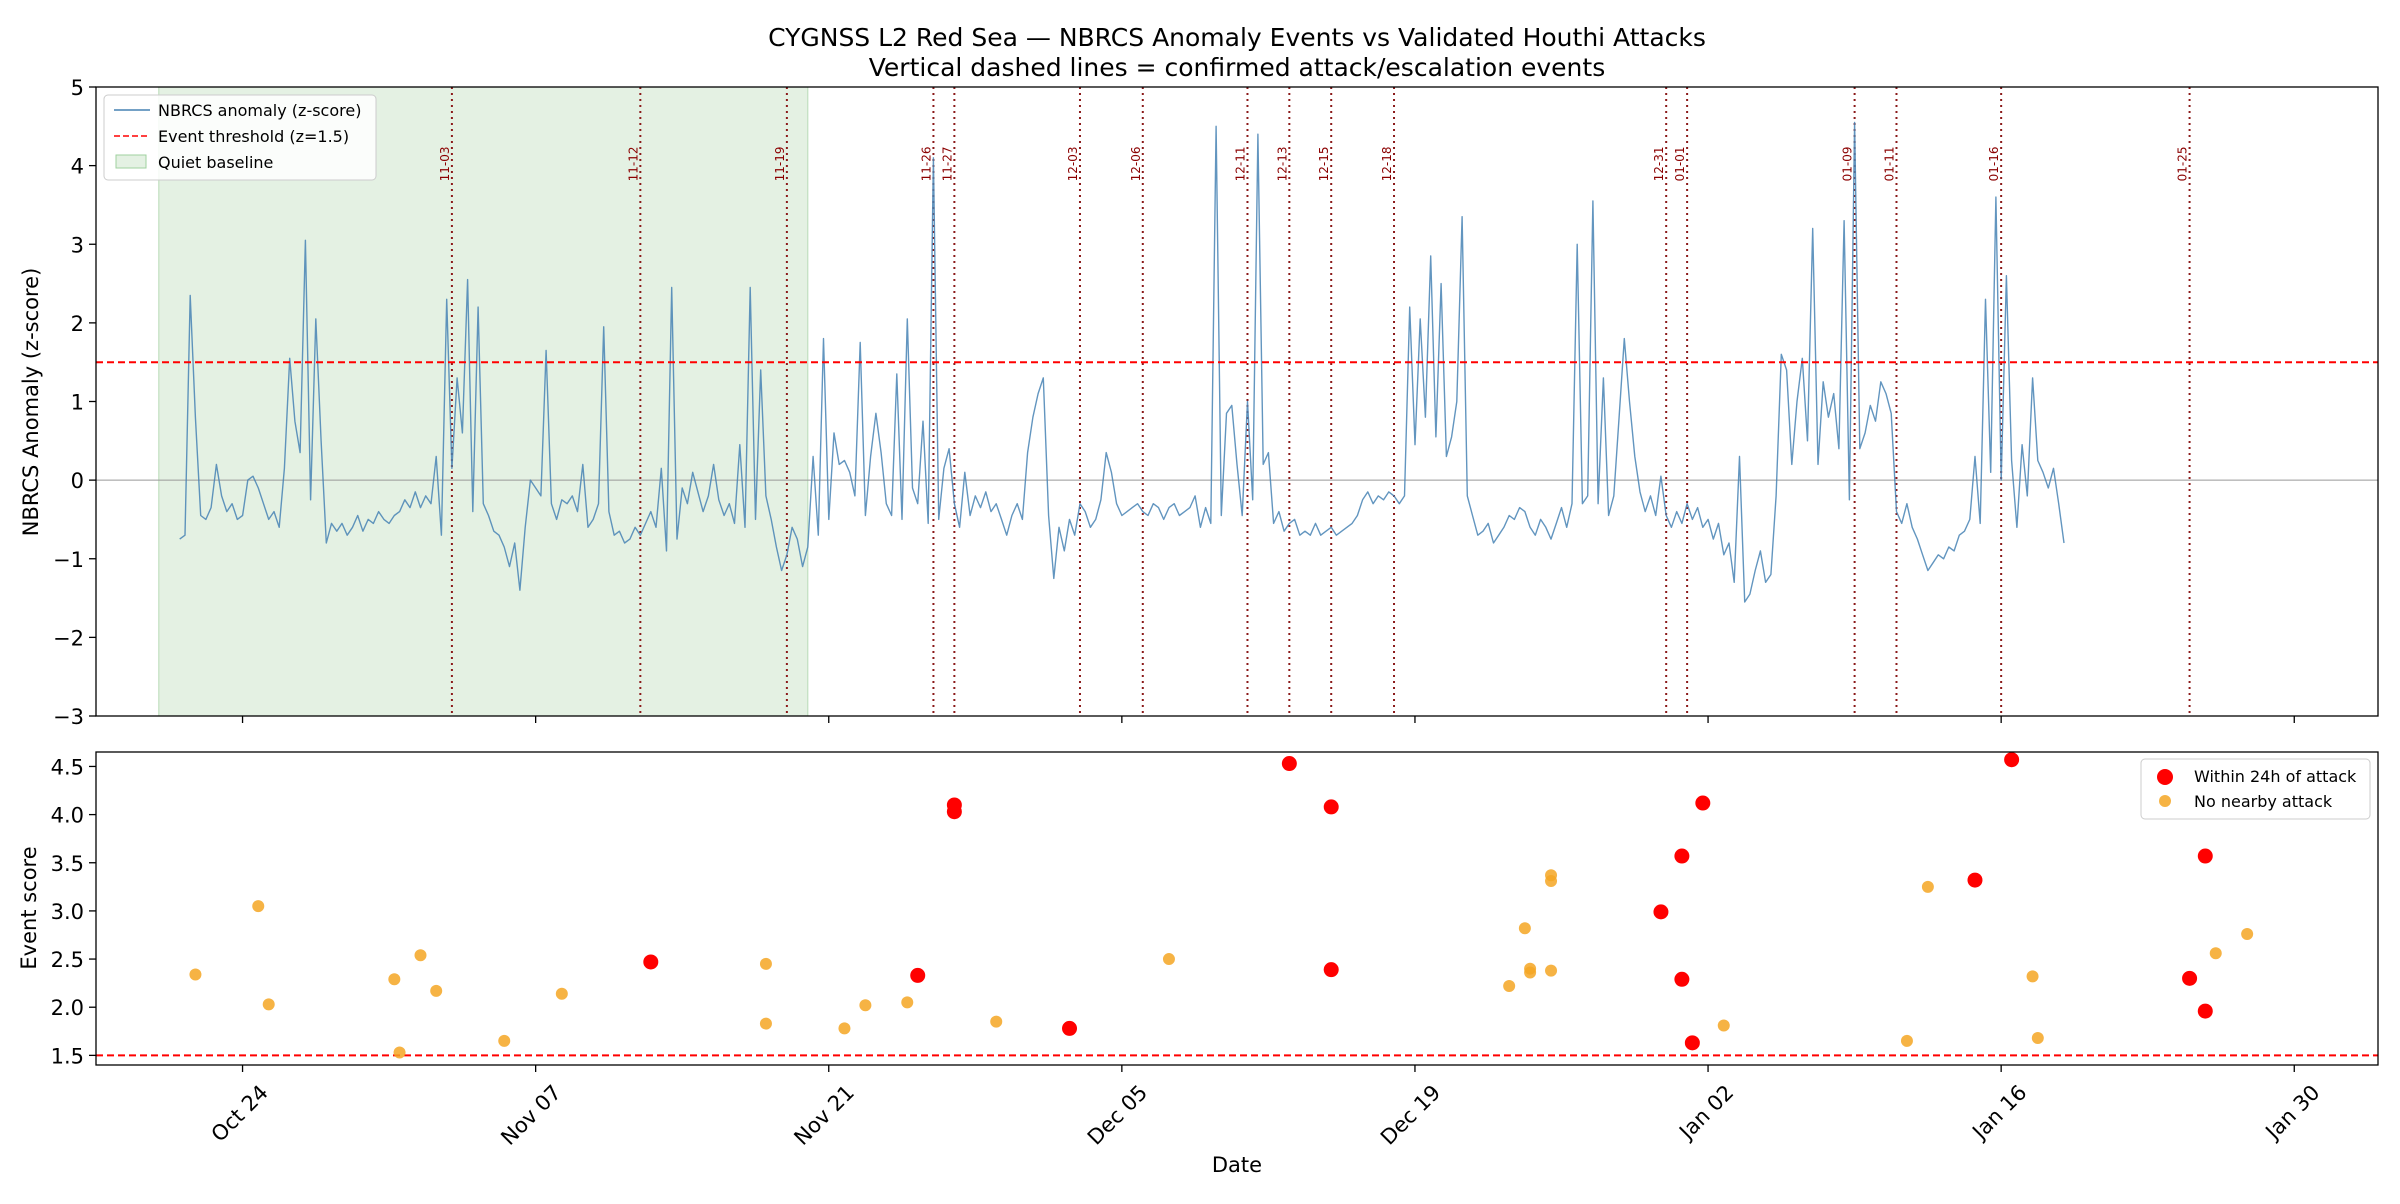  Describe the element at coordinates (2183, 163) in the screenshot. I see `event-label-01-25: 01-25` at that location.